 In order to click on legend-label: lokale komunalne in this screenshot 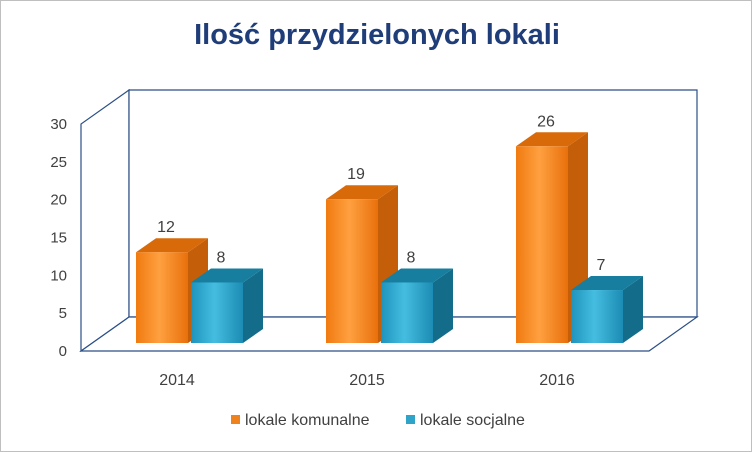, I will do `click(307, 420)`.